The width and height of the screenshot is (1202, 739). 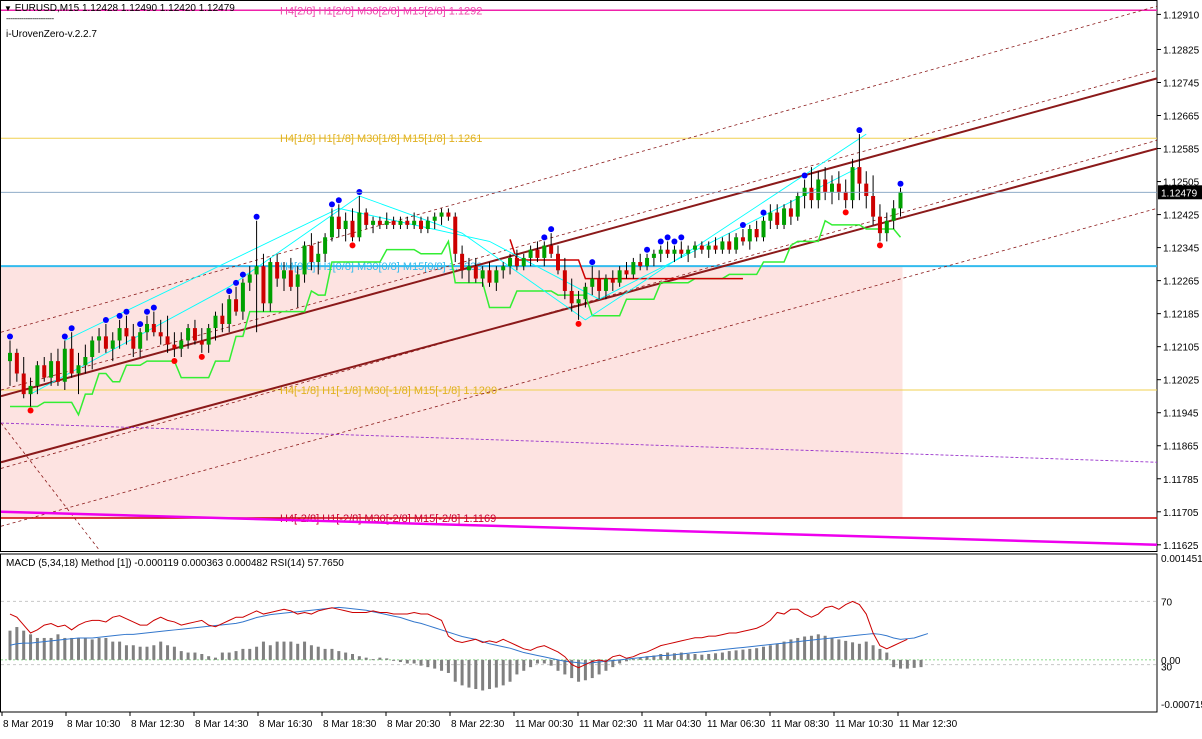 What do you see at coordinates (1181, 559) in the screenshot?
I see `subwindow-tick-label: 0.001451` at bounding box center [1181, 559].